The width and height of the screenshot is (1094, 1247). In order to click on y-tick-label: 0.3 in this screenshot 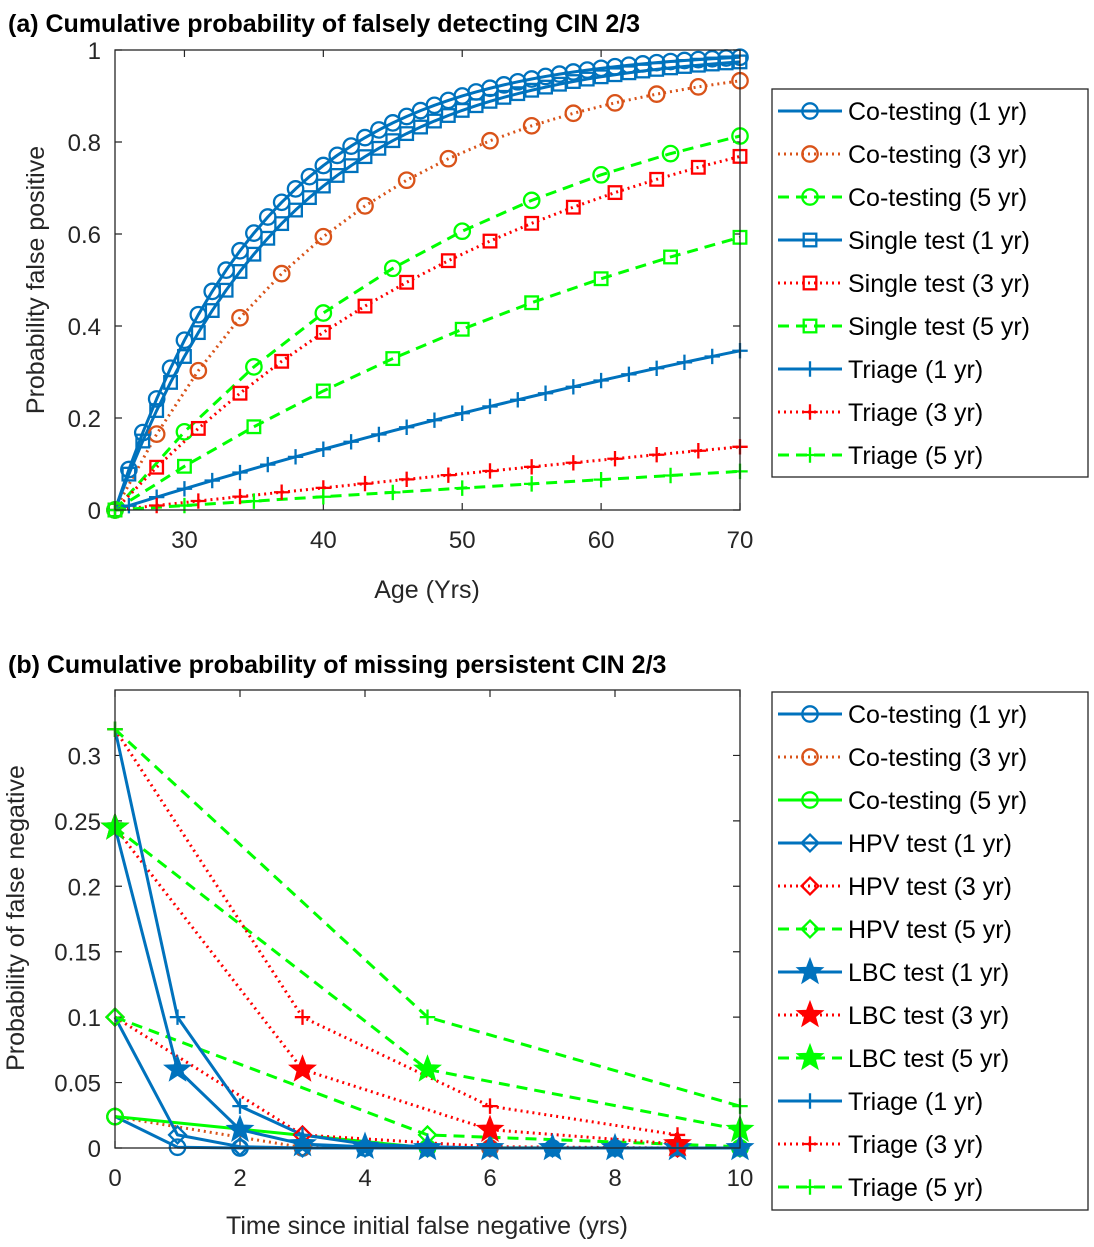, I will do `click(84, 756)`.